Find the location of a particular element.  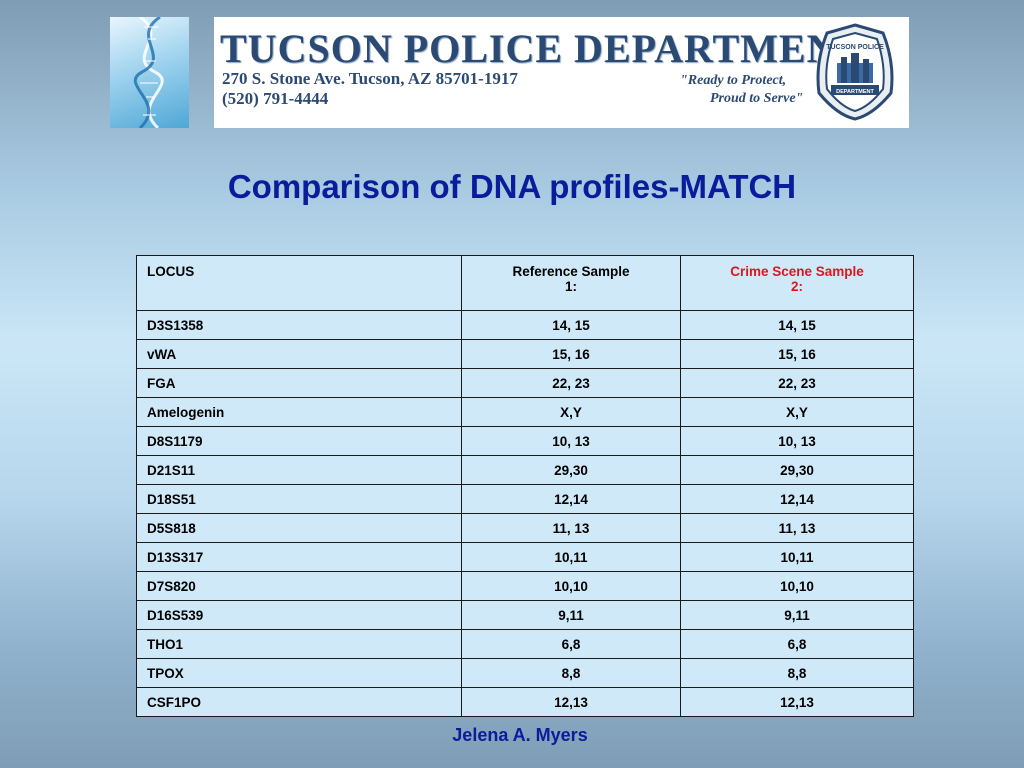

table-row: D16S539 9,11 9,11 is located at coordinates (525, 615).